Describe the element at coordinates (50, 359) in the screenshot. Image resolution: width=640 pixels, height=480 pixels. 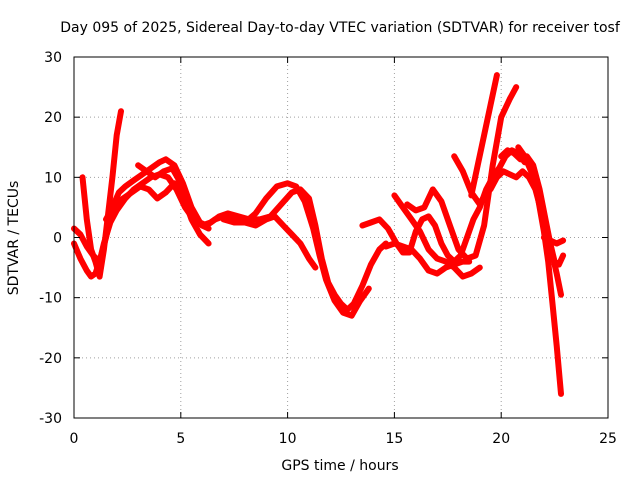
I see `y-tick-label: -20` at that location.